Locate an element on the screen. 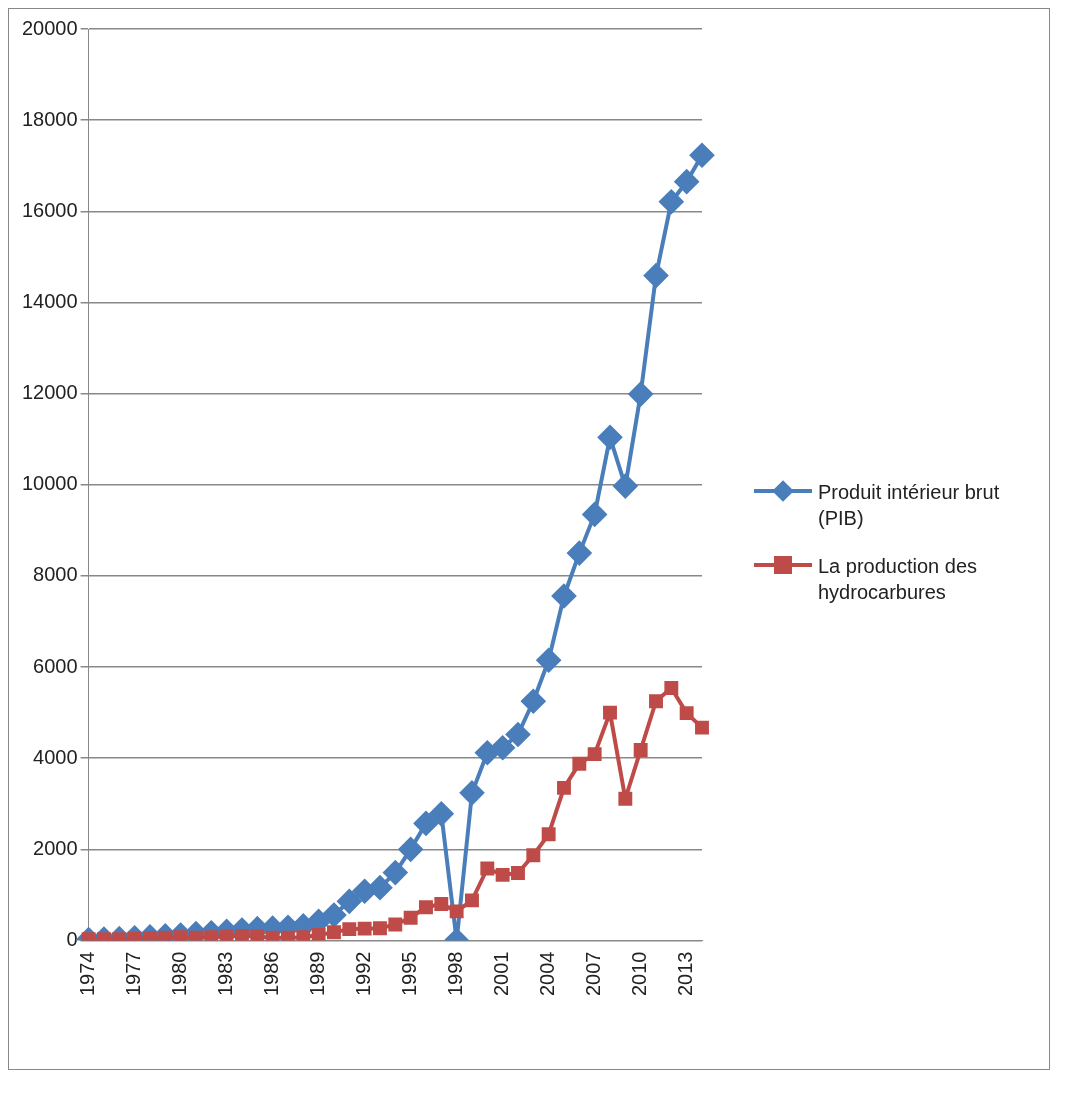 The width and height of the screenshot is (1082, 1095). x-tick-label: 1980 is located at coordinates (179, 974).